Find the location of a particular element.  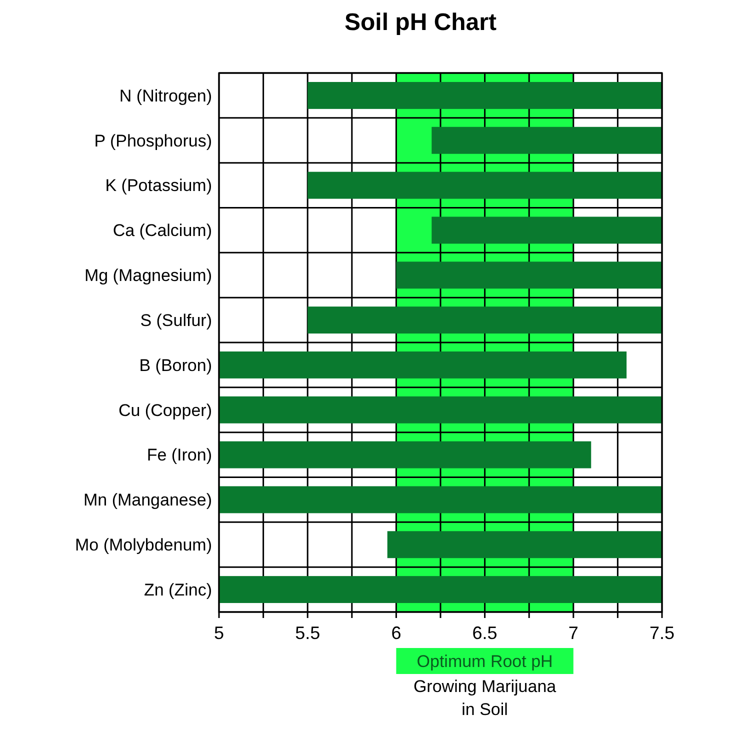

y-tick-label: B (Boron) is located at coordinates (175, 365).